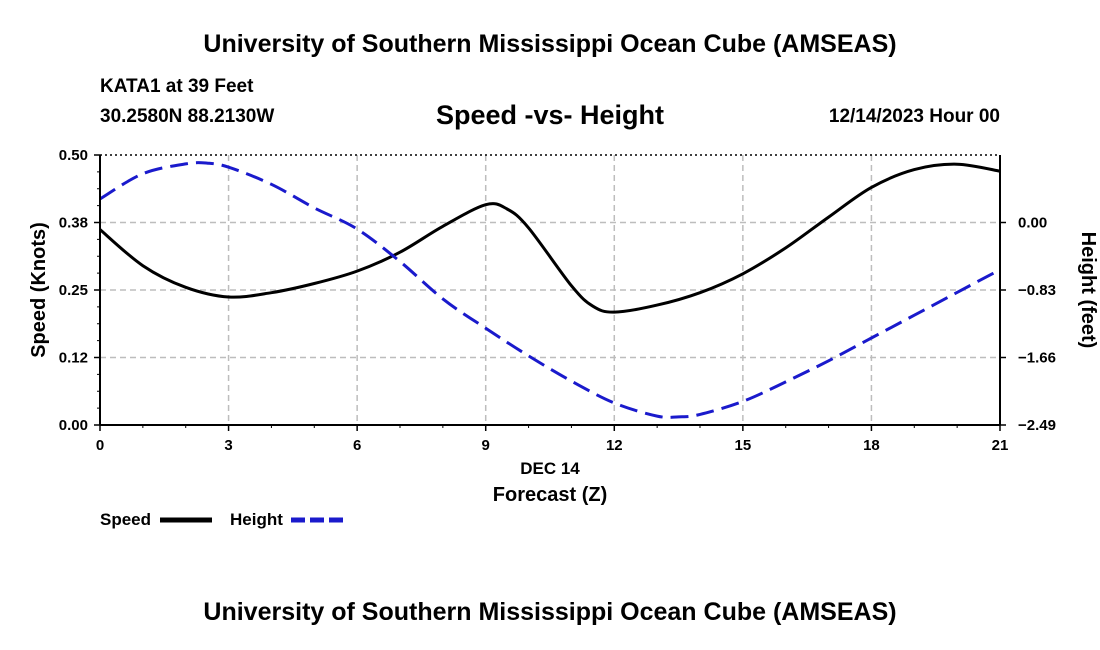  Describe the element at coordinates (73, 358) in the screenshot. I see `y-left-tick-label: 0.12` at that location.